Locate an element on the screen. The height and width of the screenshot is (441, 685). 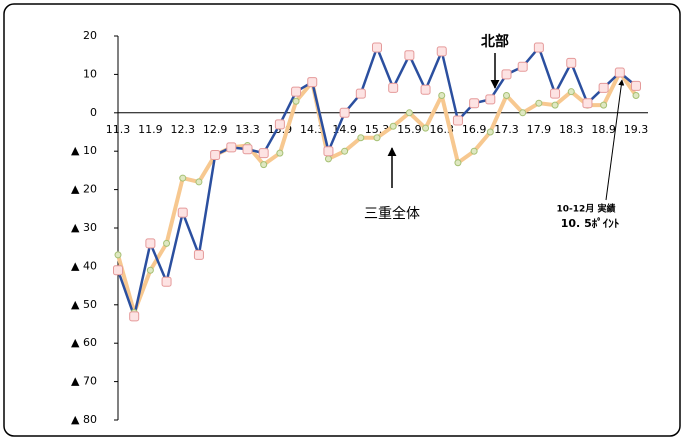
x-tick-label: 16.9 is located at coordinates (474, 129).